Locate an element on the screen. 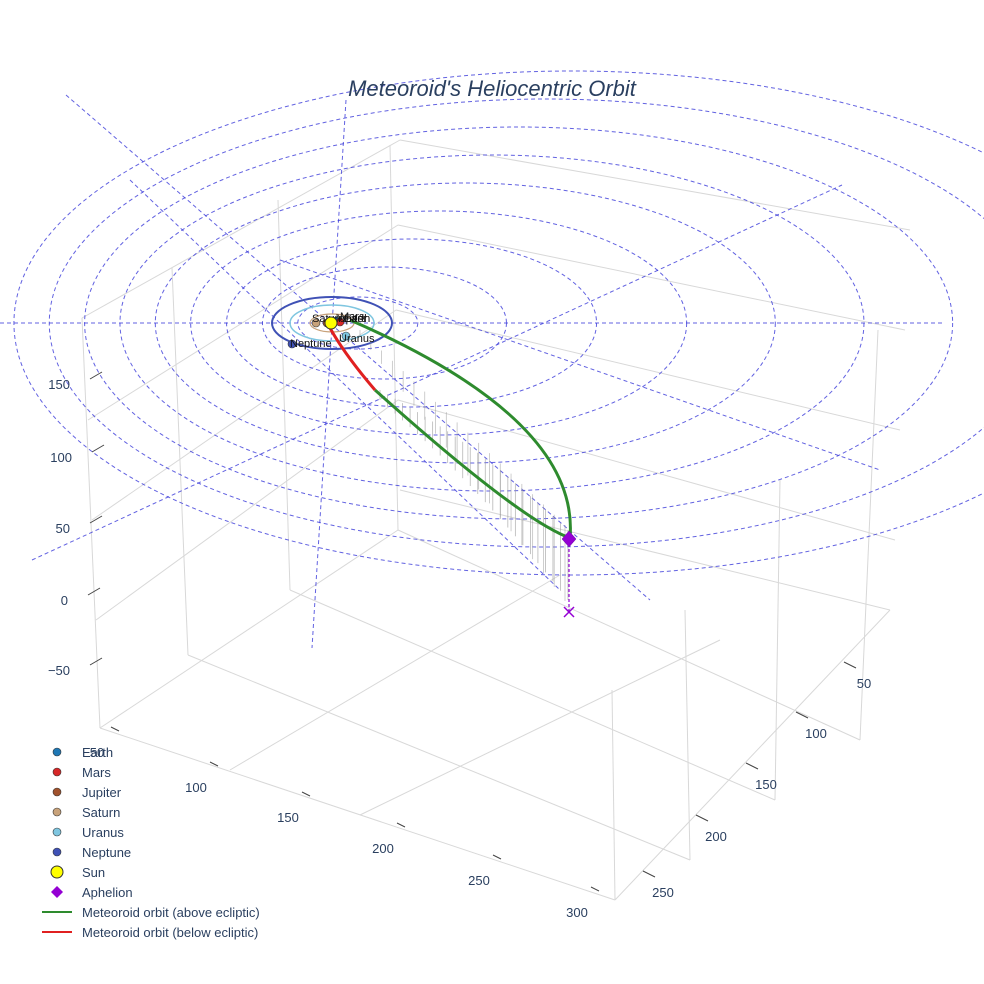 The image size is (984, 984). meteoroid-orbit is located at coordinates (452, 468).